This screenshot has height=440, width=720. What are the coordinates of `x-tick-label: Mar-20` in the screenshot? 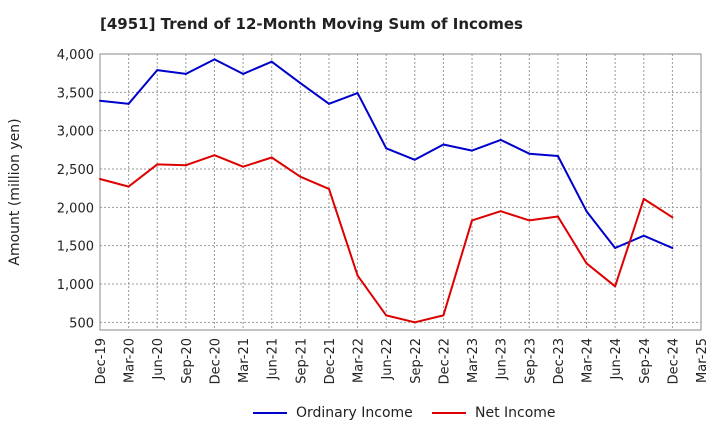 It's located at (130, 360).